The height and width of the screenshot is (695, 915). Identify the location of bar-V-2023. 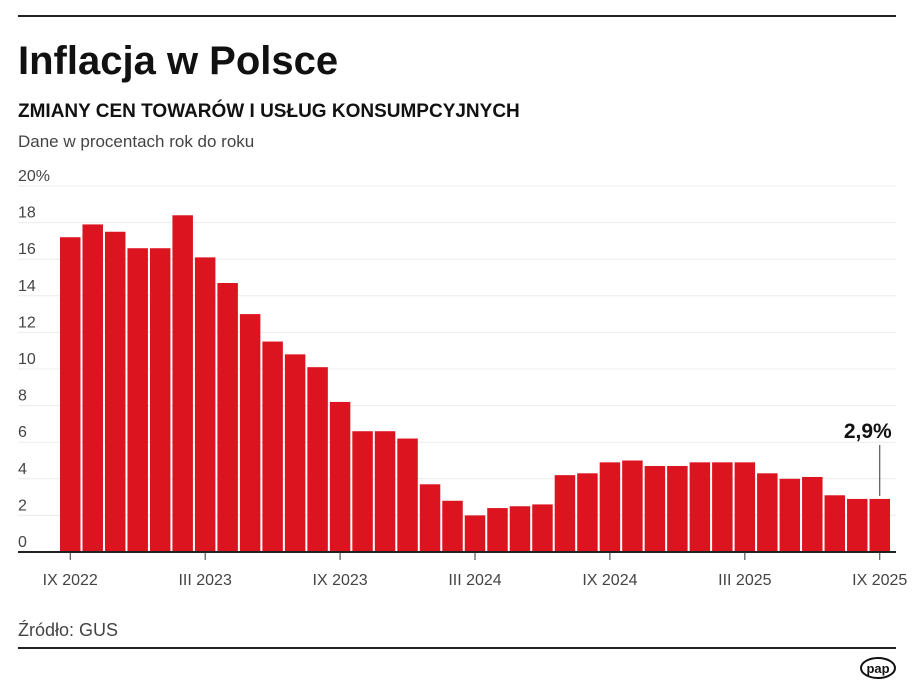
(250, 433).